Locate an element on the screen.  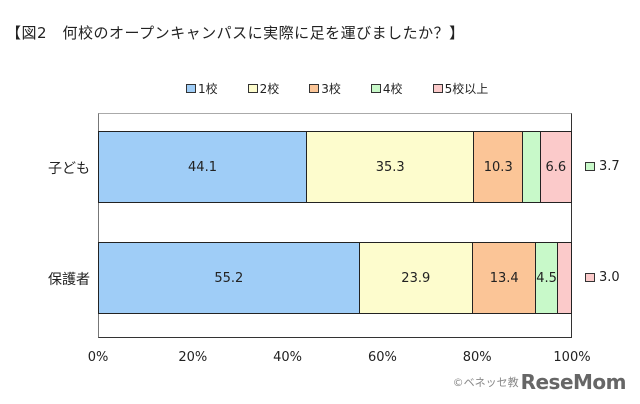
segment-value: 6.6 is located at coordinates (556, 167).